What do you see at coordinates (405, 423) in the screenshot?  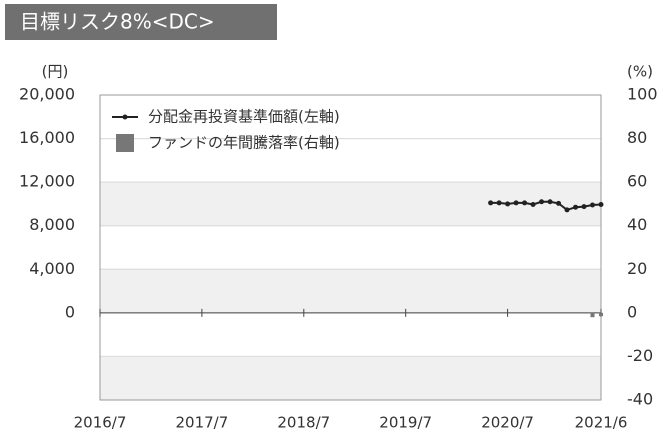 I see `x-tick-label: 2019/7` at bounding box center [405, 423].